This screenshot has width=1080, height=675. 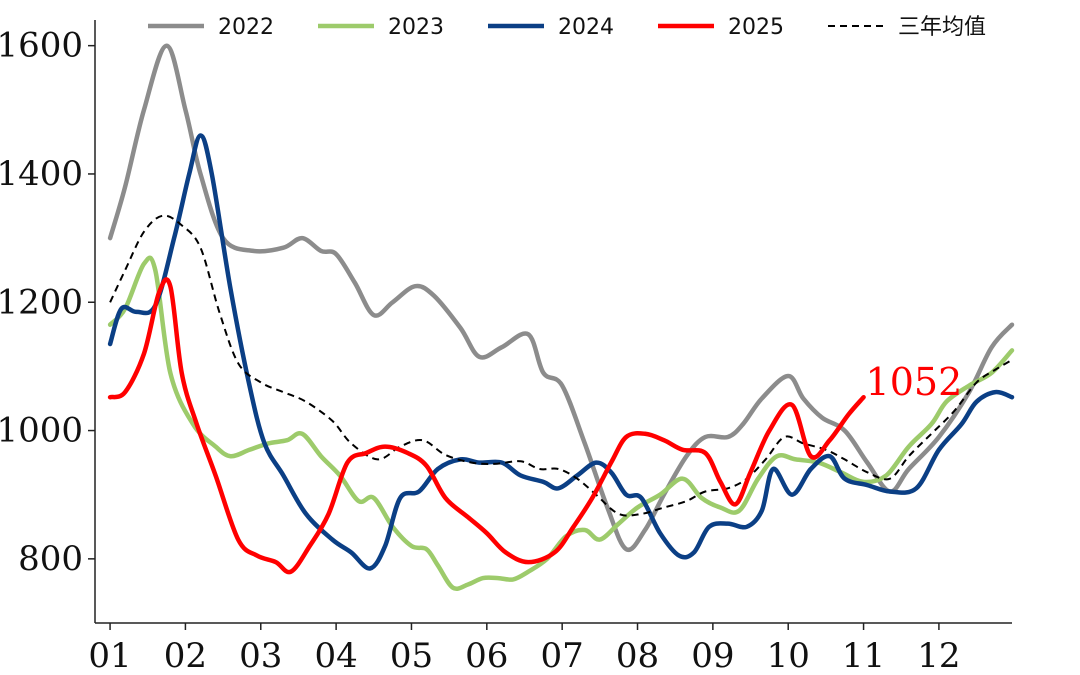 I want to click on y-tick-label: 1400, so click(x=41, y=174).